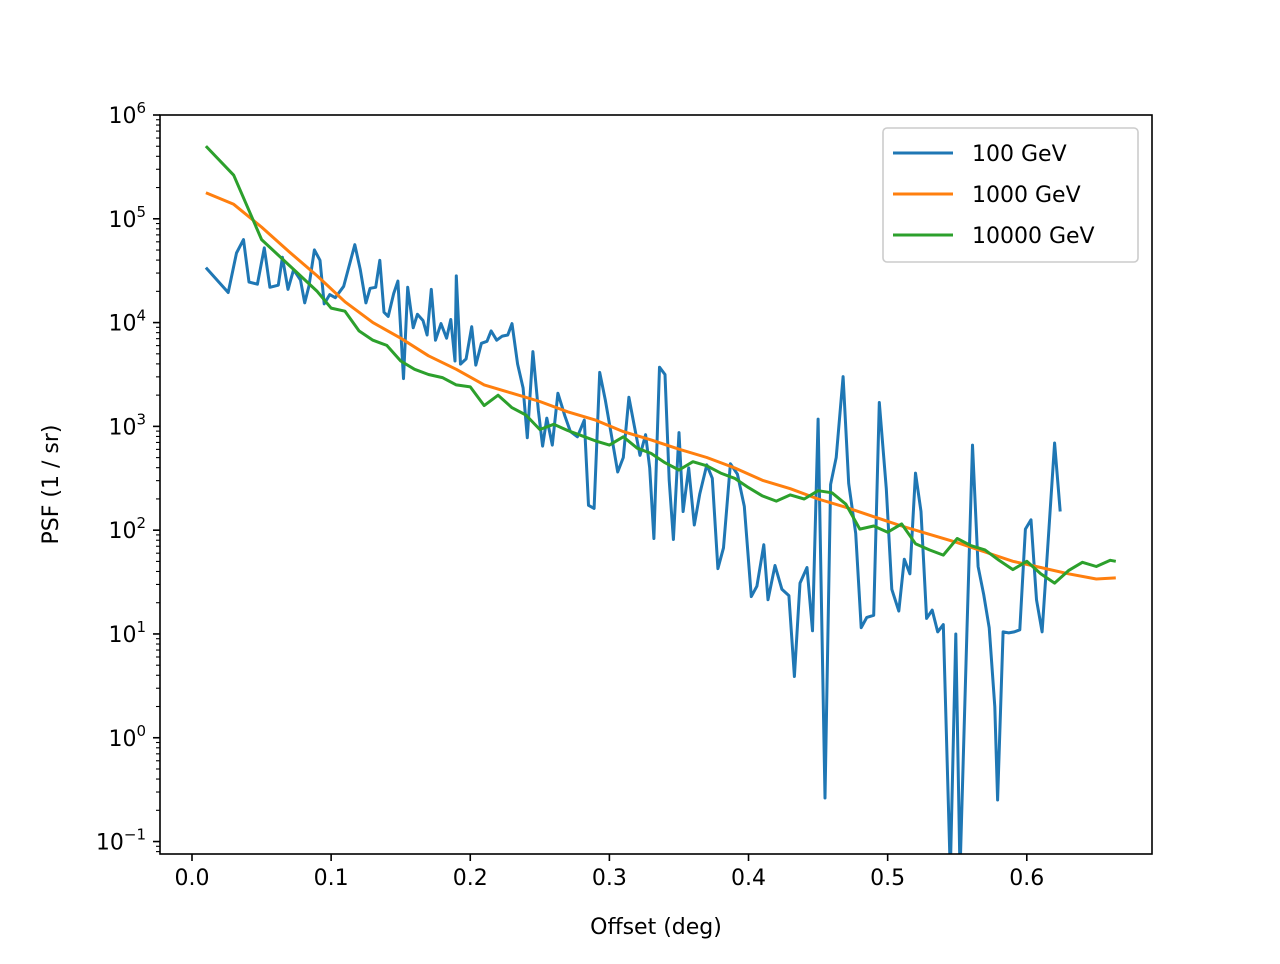 Image resolution: width=1280 pixels, height=964 pixels. What do you see at coordinates (127, 529) in the screenshot?
I see `y-tick-label: 10²` at bounding box center [127, 529].